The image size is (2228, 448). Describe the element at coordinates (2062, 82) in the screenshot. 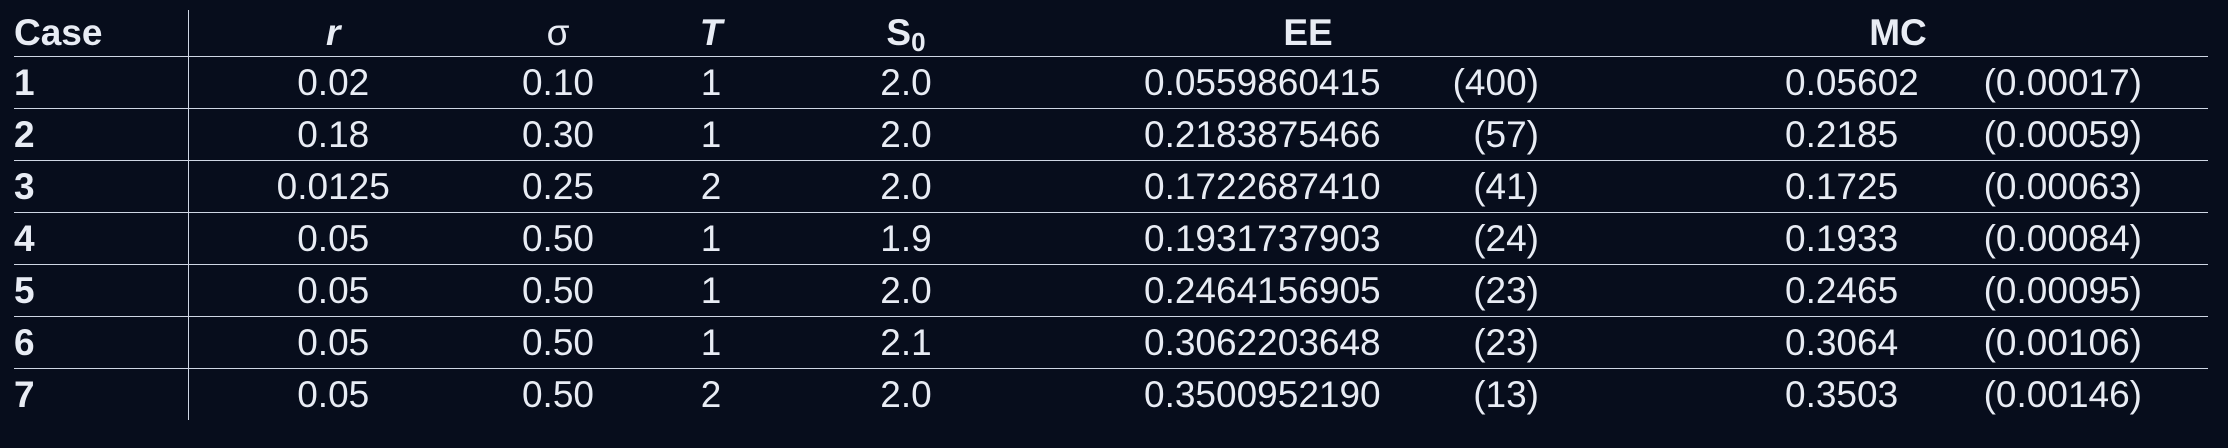

I see `mc-uncertainty: (0.00017)` at that location.